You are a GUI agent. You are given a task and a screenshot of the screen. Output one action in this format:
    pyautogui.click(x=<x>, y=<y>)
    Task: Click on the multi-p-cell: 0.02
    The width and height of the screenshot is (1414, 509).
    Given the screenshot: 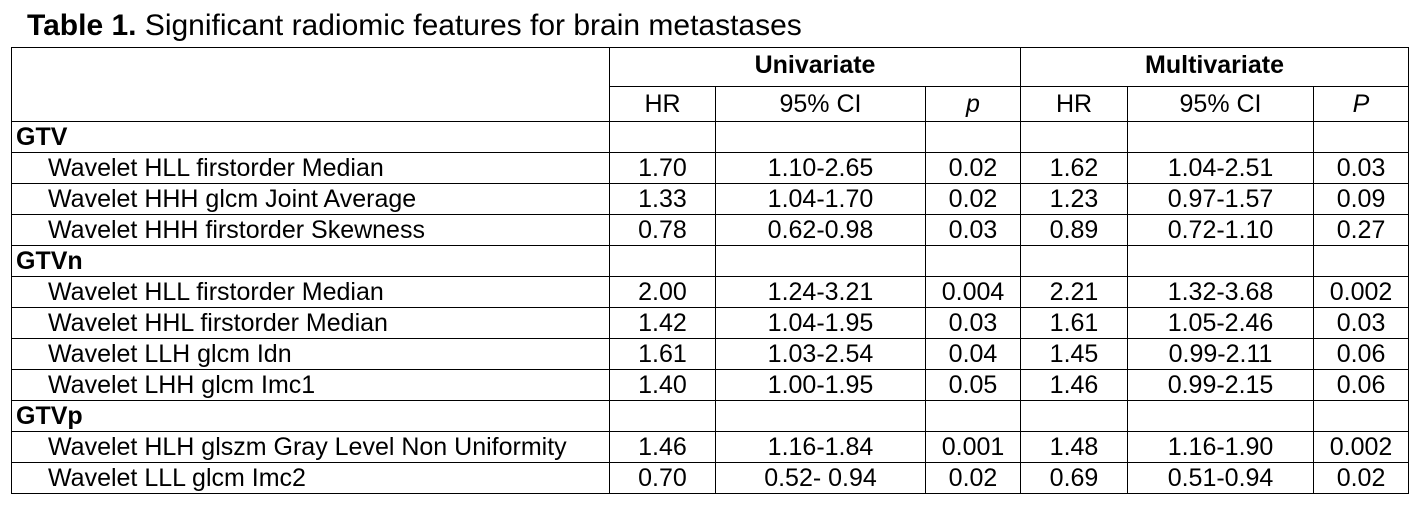 What is the action you would take?
    pyautogui.click(x=1361, y=478)
    